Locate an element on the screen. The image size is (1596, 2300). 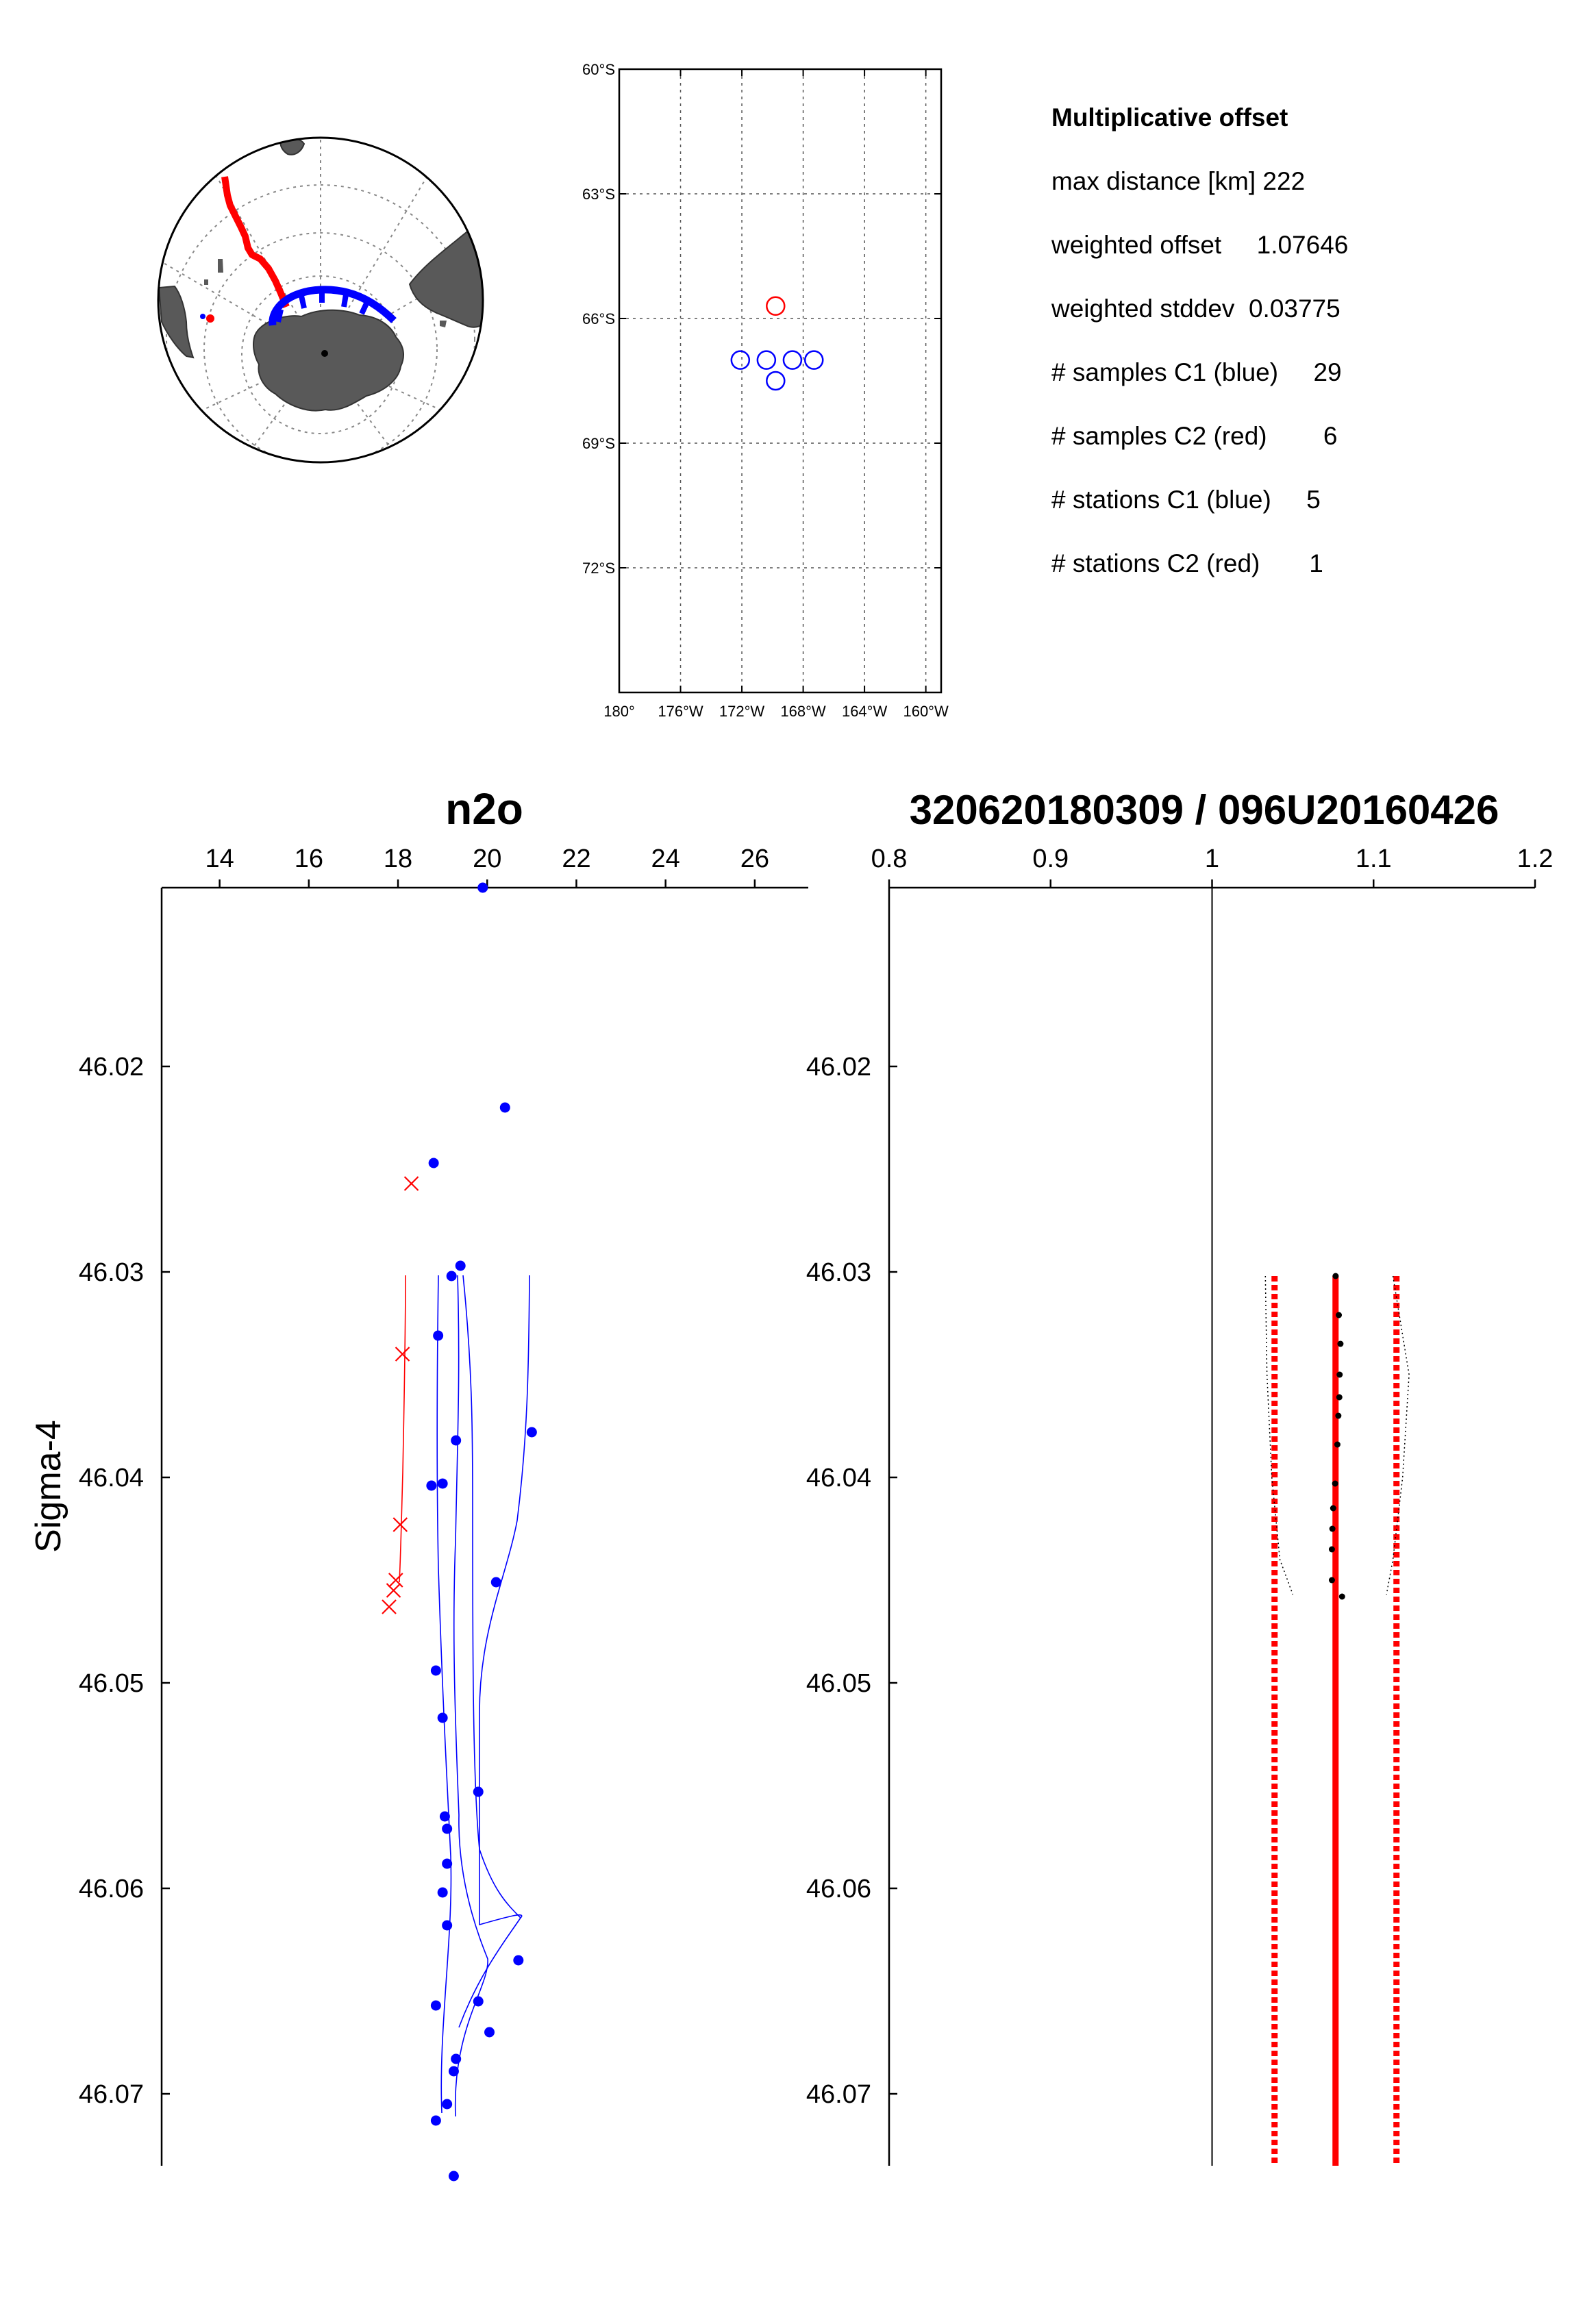
map-y-tick-label: 66°S is located at coordinates (598, 318).